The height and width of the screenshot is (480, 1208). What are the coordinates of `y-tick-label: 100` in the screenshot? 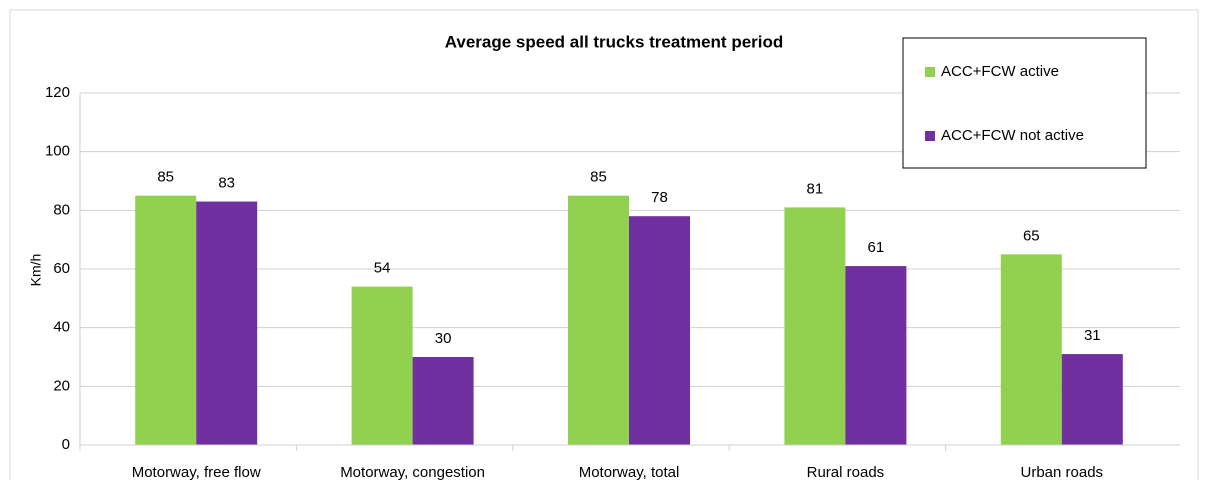 It's located at (57, 151).